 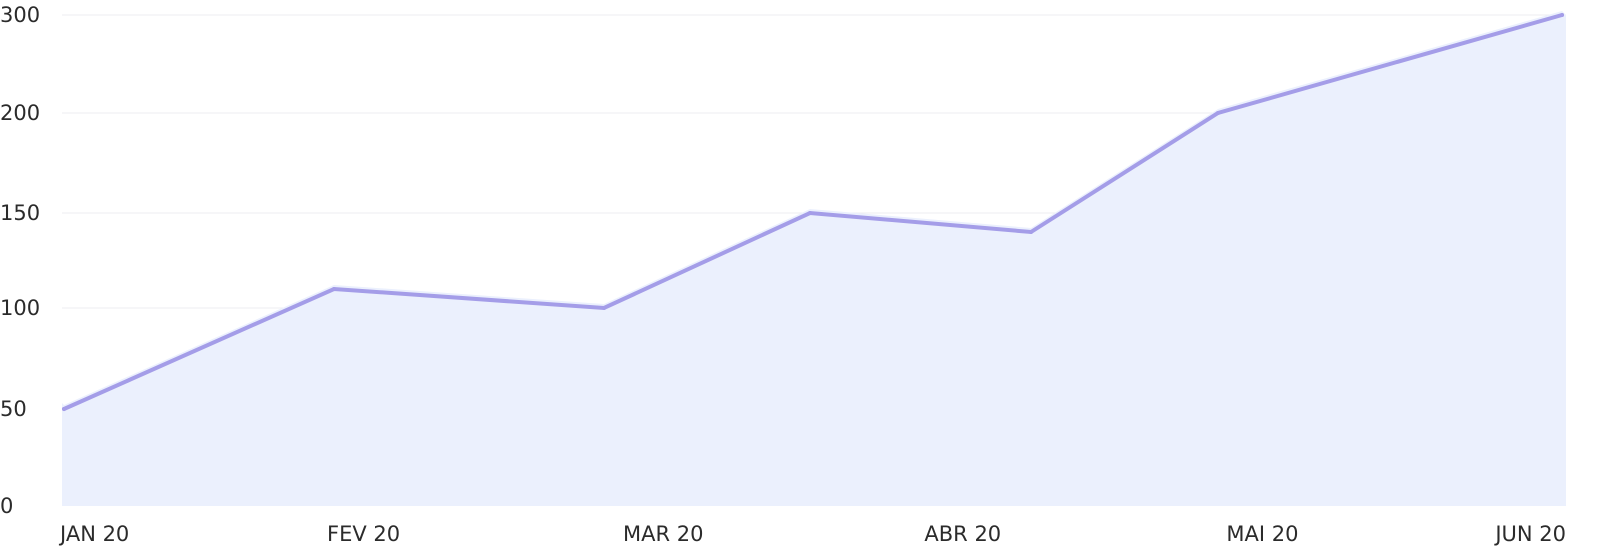 What do you see at coordinates (13, 409) in the screenshot?
I see `y-tick-label: 50` at bounding box center [13, 409].